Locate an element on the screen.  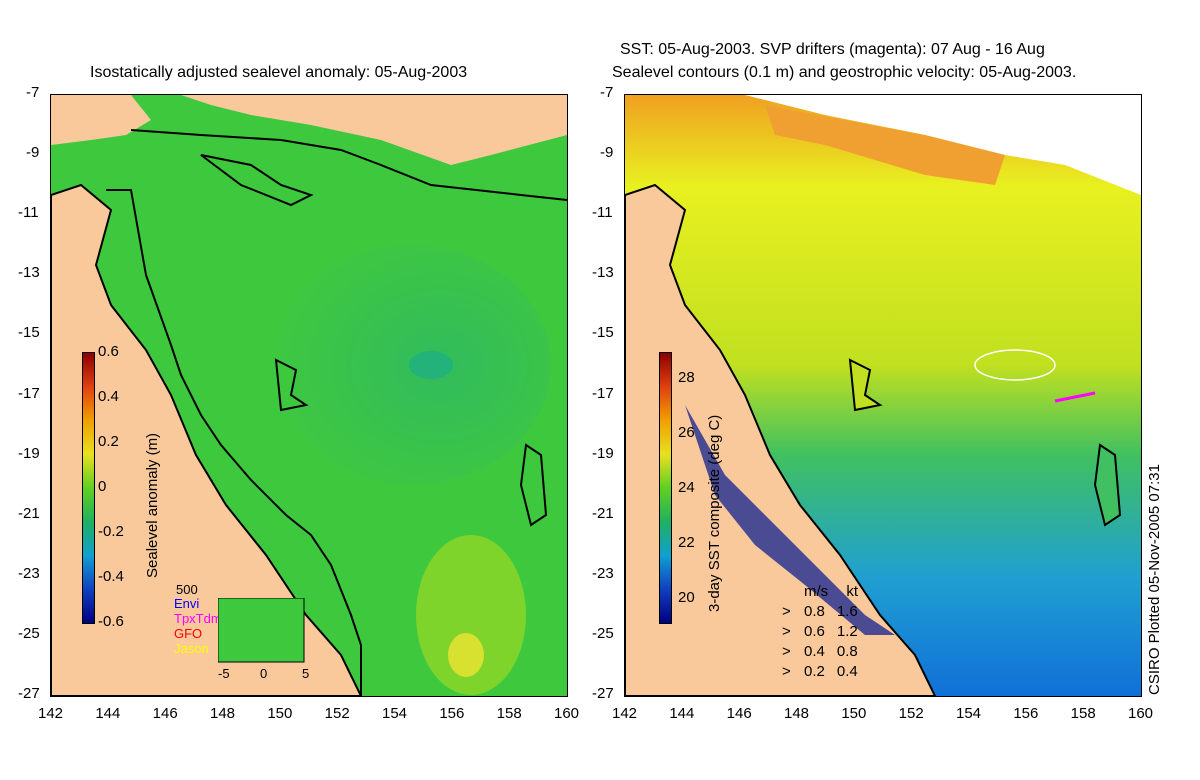
lon-tick: 160 is located at coordinates (567, 713).